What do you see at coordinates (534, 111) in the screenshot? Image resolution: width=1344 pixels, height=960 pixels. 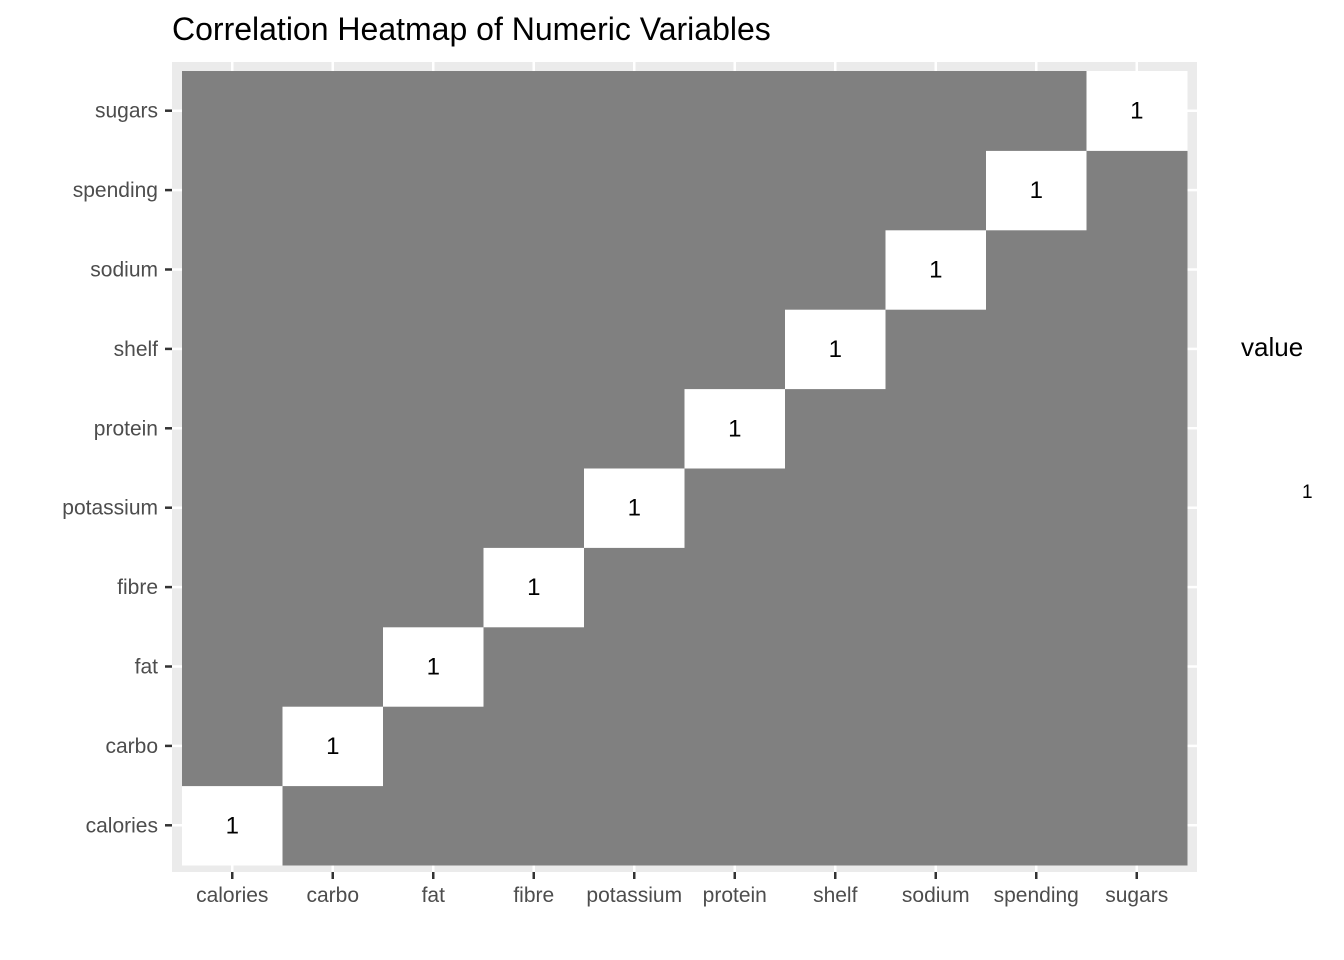 I see `heatmap-cell-fibre-sugars` at bounding box center [534, 111].